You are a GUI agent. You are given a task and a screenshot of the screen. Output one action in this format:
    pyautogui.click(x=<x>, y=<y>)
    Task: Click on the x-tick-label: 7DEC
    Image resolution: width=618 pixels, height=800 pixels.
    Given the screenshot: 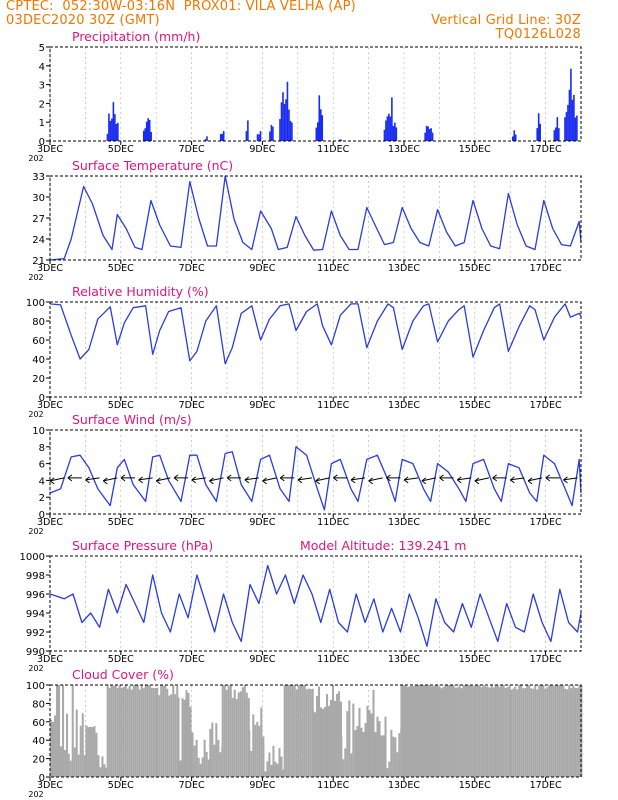 What is the action you would take?
    pyautogui.click(x=192, y=785)
    